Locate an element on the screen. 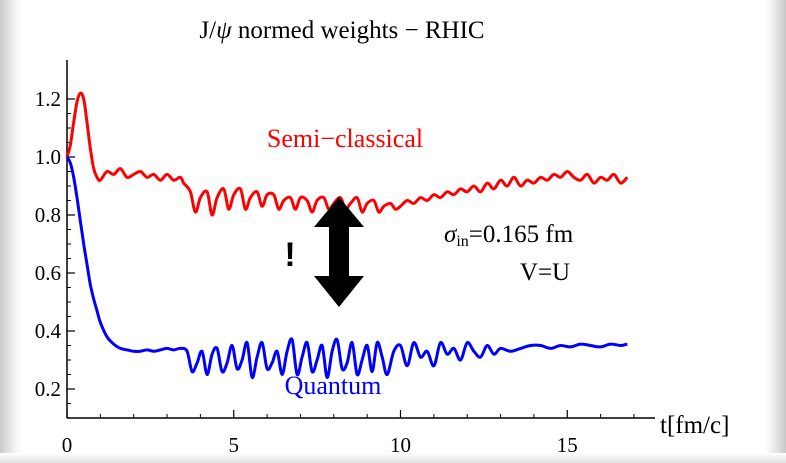 The height and width of the screenshot is (463, 786). double-arrow-icon is located at coordinates (339, 252).